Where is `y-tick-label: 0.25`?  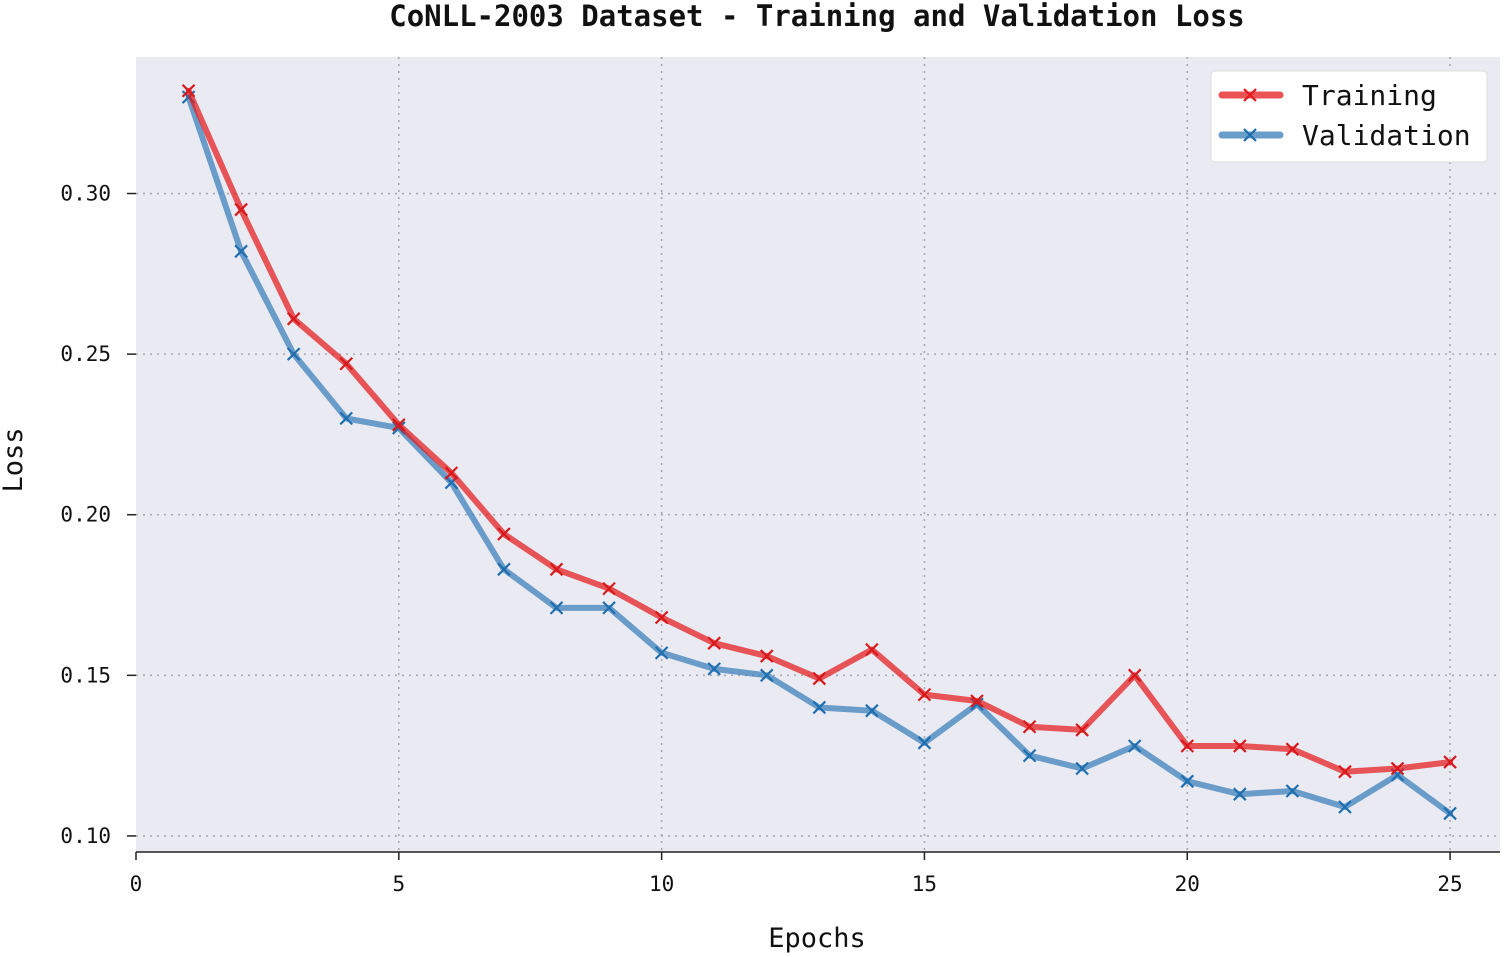 y-tick-label: 0.25 is located at coordinates (85, 354).